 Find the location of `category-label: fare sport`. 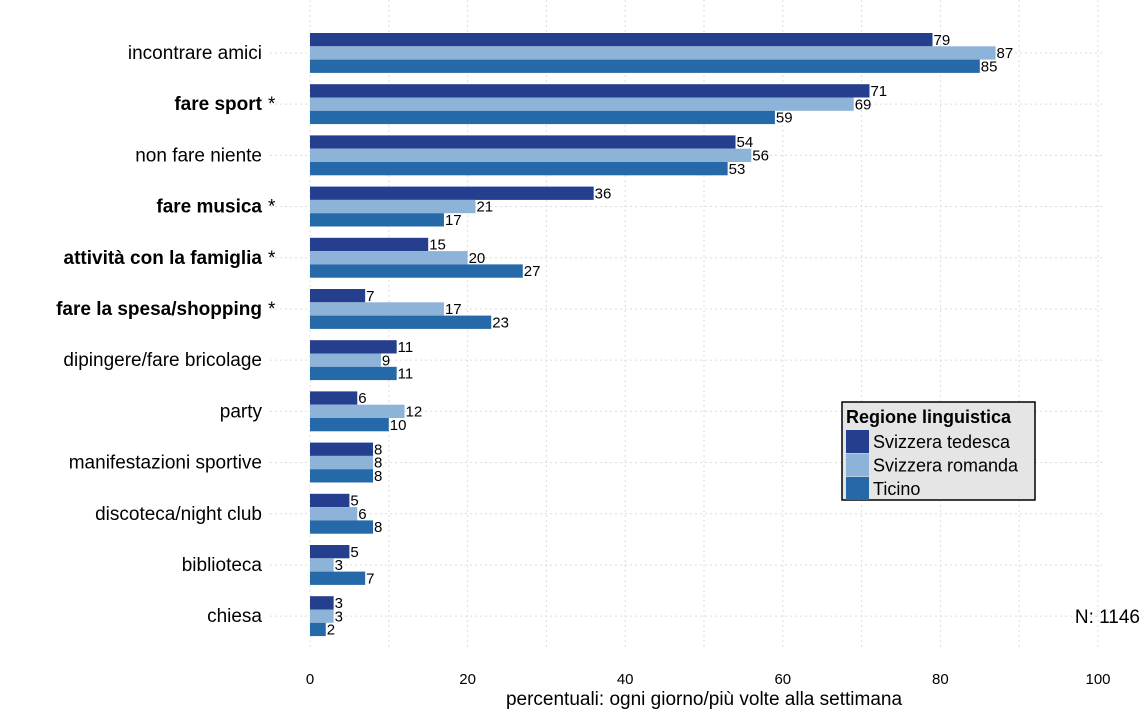

category-label: fare sport is located at coordinates (218, 104).